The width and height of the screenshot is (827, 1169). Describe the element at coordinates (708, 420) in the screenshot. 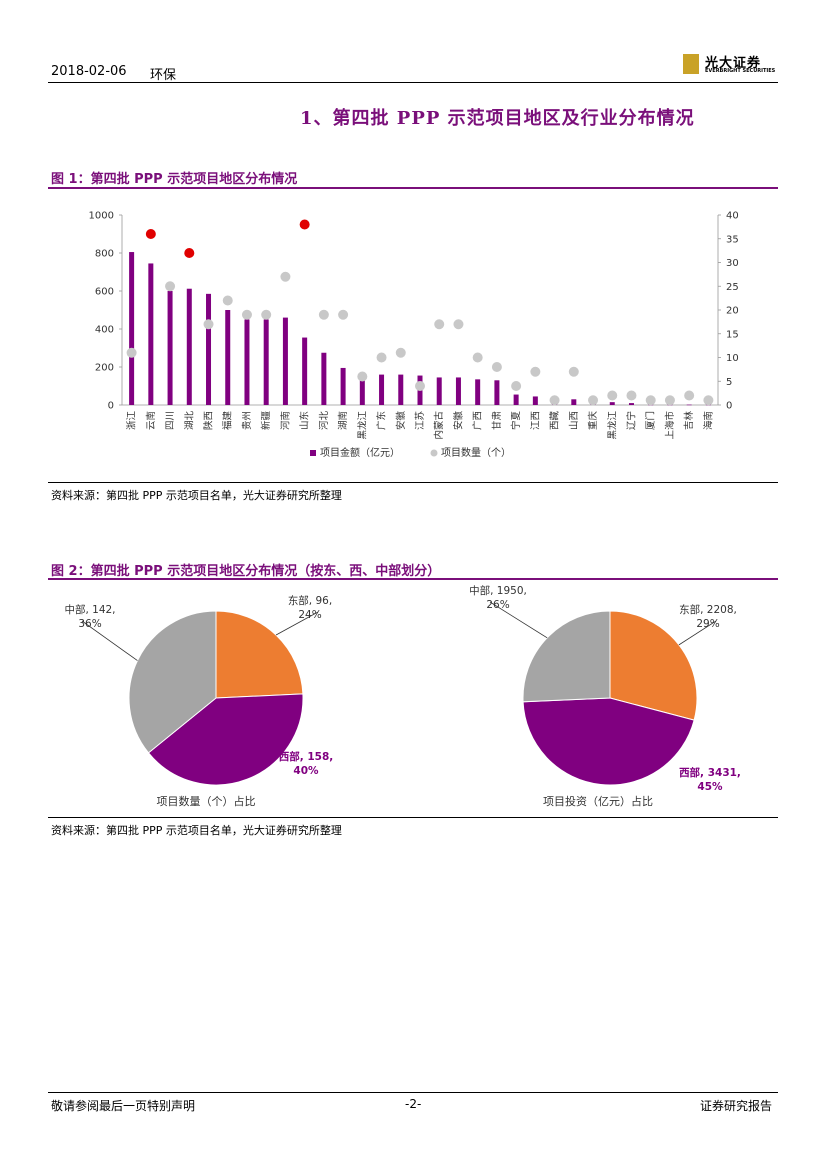

I see `x-tick-label: 海南` at that location.